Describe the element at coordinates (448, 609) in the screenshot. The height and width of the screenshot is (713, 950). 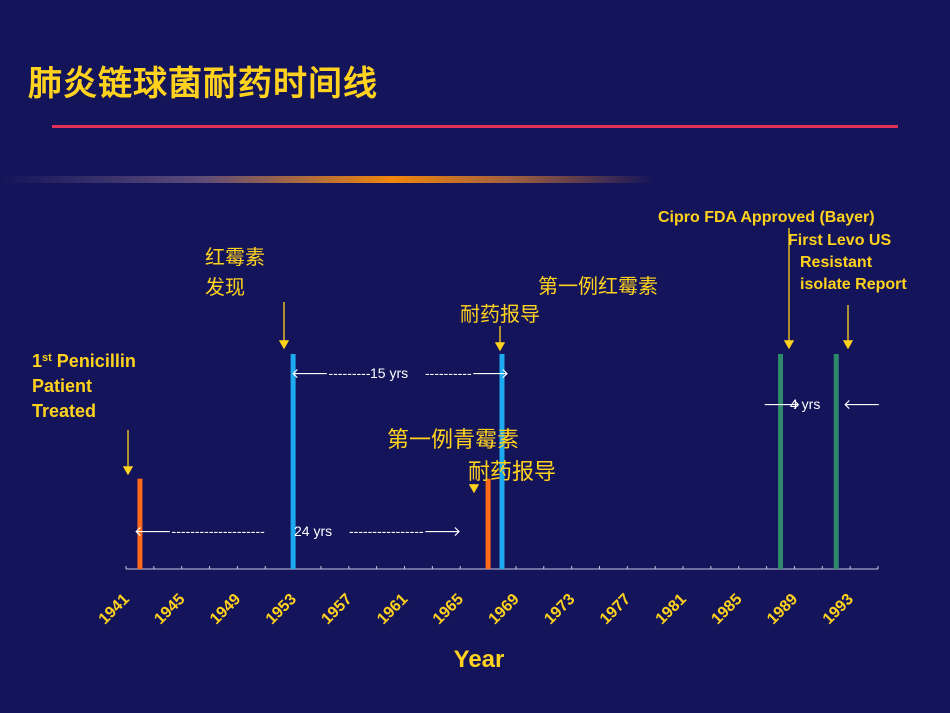
I see `x-tick-label: 1965` at that location.